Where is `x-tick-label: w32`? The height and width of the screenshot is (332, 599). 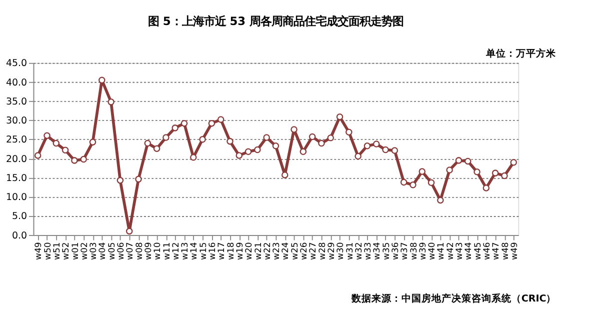
x-tick-label: w32 is located at coordinates (359, 251).